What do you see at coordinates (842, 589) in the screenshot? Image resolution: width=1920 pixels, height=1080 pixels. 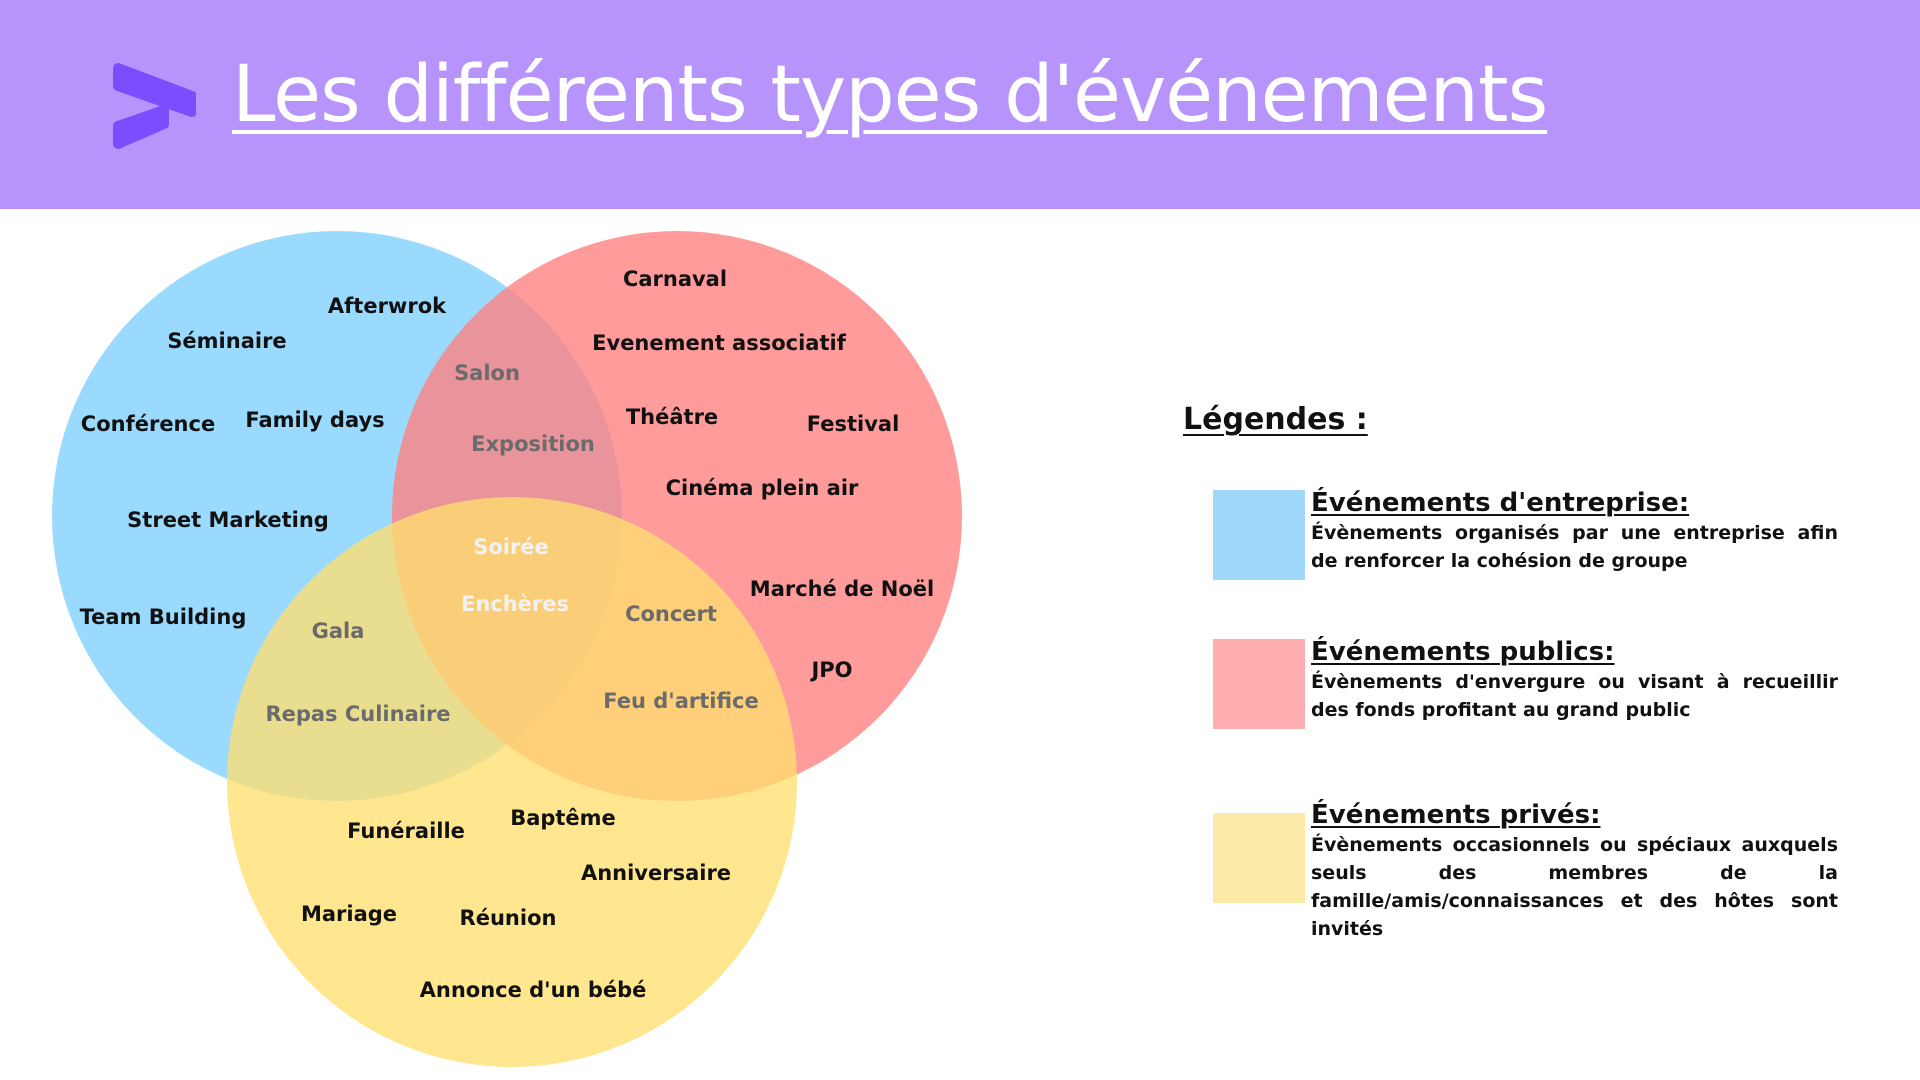 I see `label-marche-noel: Marché de Noël` at bounding box center [842, 589].